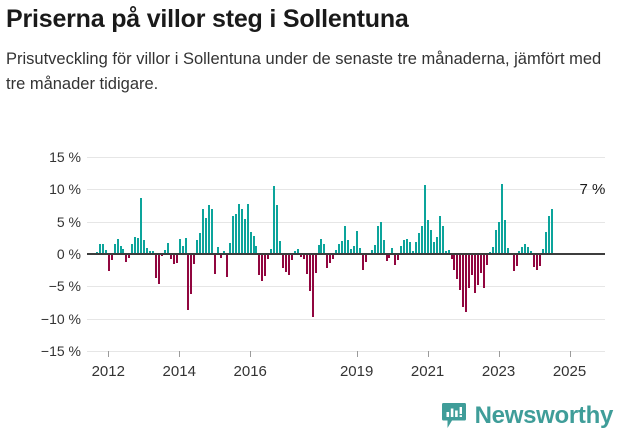 This screenshot has height=439, width=631. I want to click on newsworthy-logo: Newsworthy, so click(527, 416).